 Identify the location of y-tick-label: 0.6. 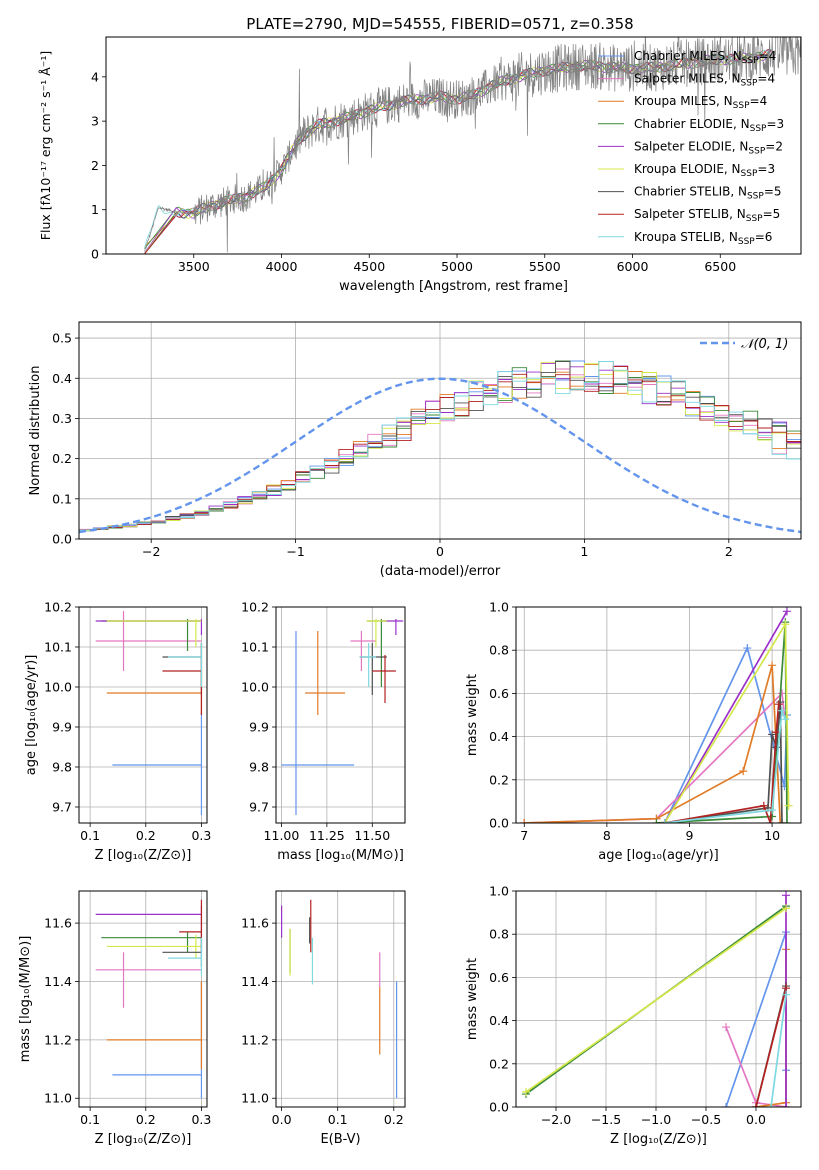
(499, 693).